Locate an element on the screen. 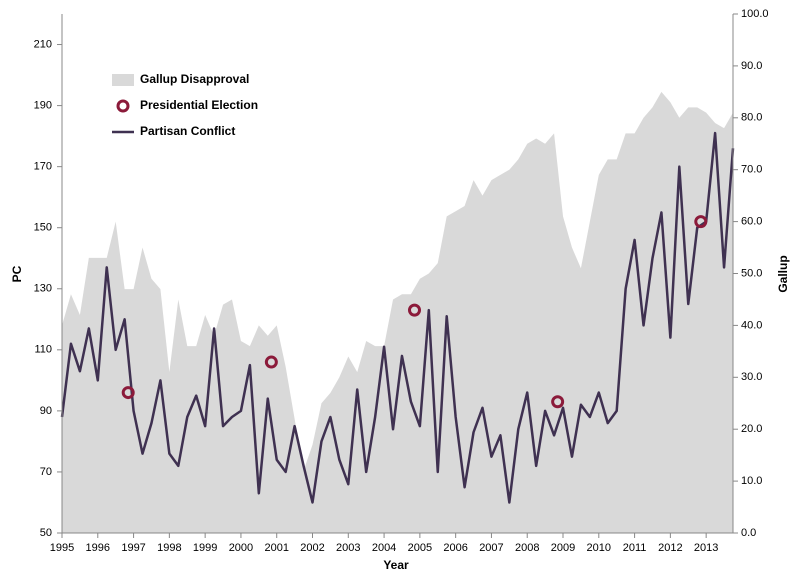 The image size is (792, 575). x-tick-label: 2013 is located at coordinates (706, 548).